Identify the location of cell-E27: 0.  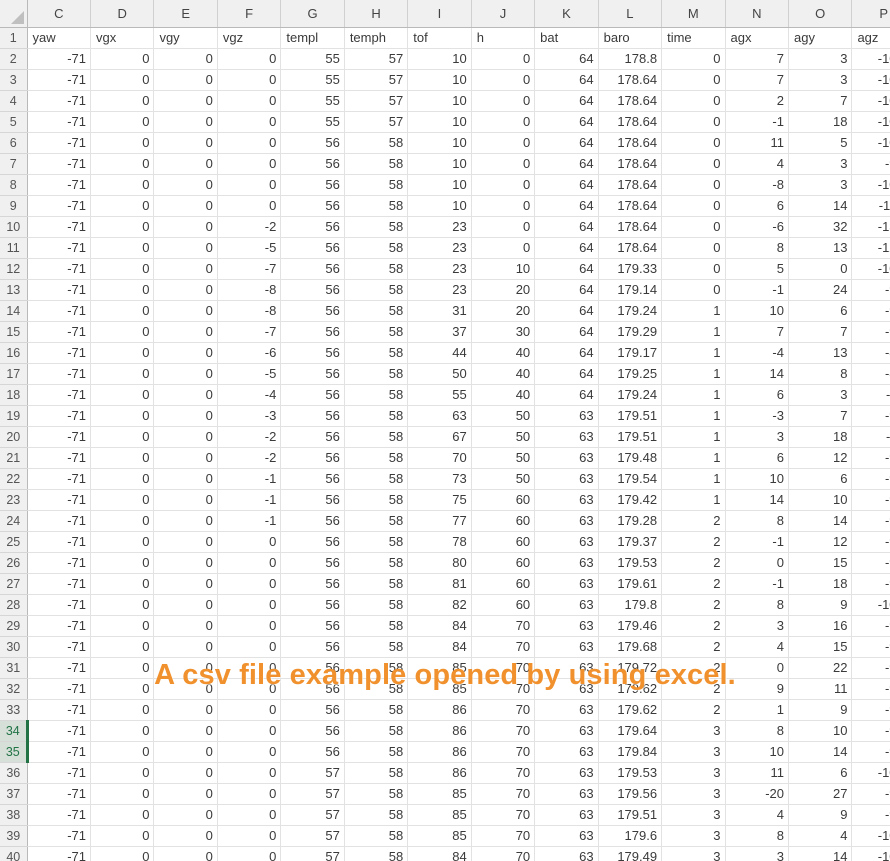
(185, 584).